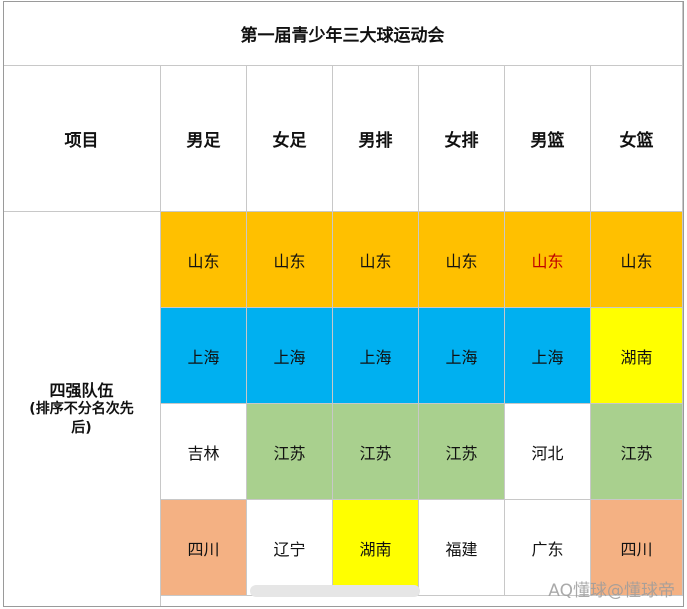  What do you see at coordinates (343, 33) in the screenshot?
I see `table-title: 第一届青少年三大球运动会` at bounding box center [343, 33].